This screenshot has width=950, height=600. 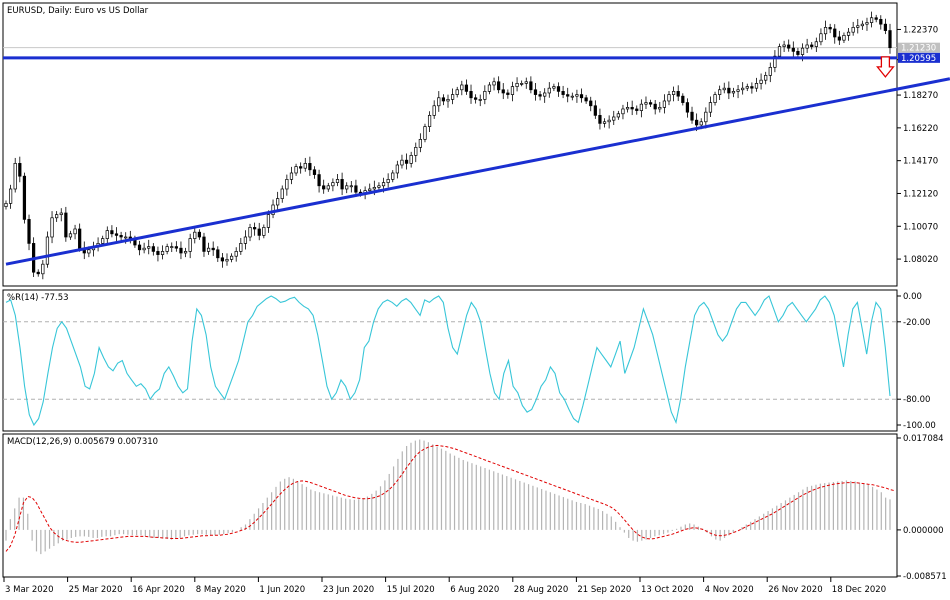 I want to click on time-label: 1 Jun 2020, so click(x=282, y=590).